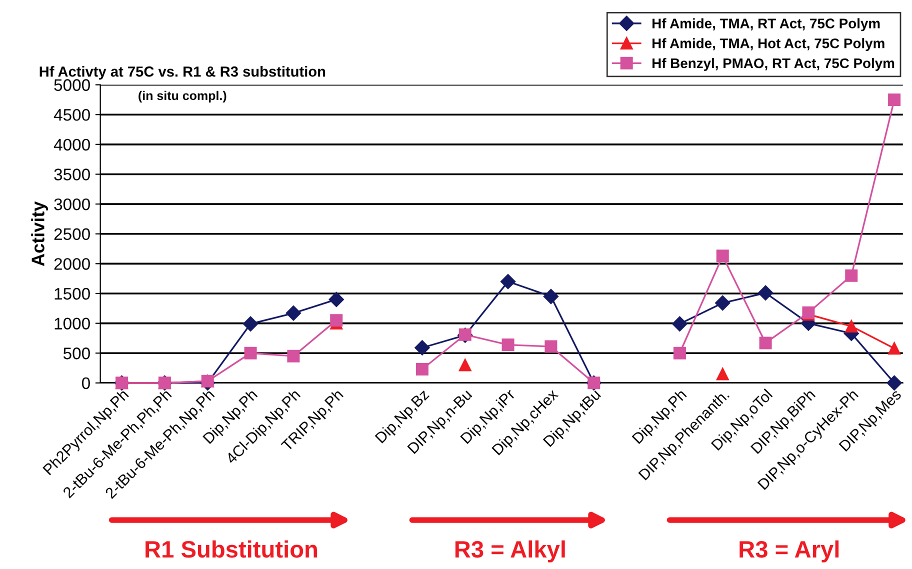 Image resolution: width=912 pixels, height=569 pixels. What do you see at coordinates (72, 324) in the screenshot?
I see `y-tick-label: 1000` at bounding box center [72, 324].